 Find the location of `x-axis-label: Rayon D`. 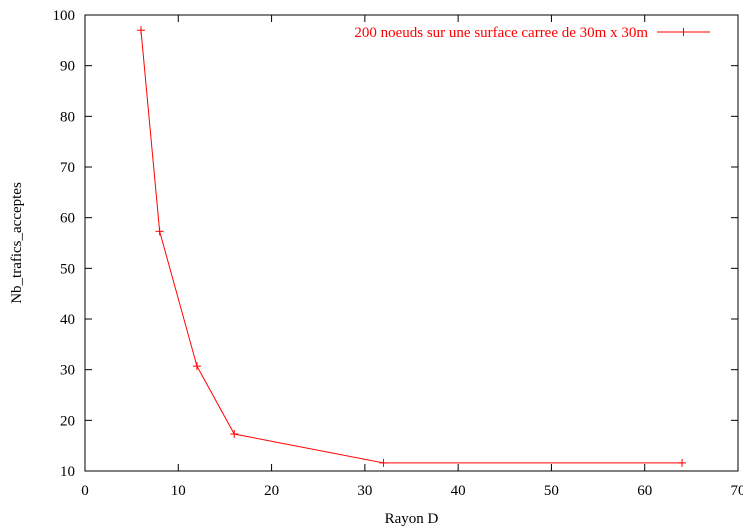

x-axis-label: Rayon D is located at coordinates (412, 519).